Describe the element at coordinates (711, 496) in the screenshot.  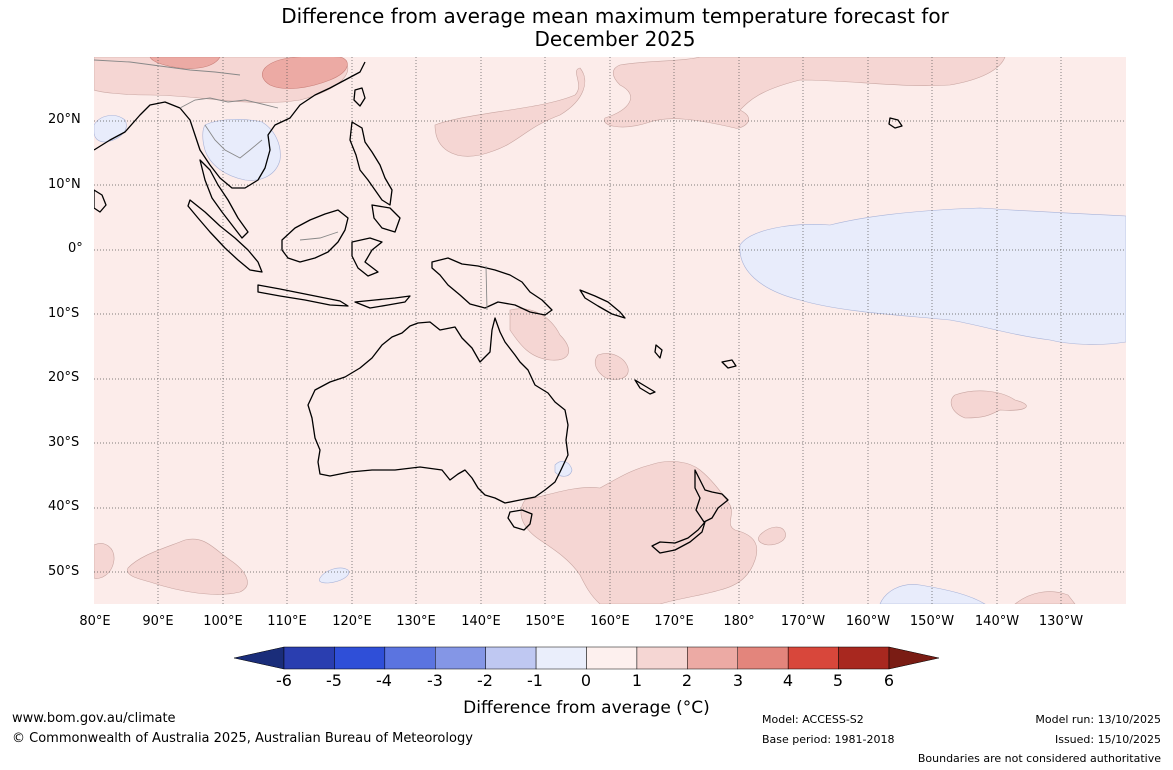
I see `new-zealand-north-coastline` at that location.